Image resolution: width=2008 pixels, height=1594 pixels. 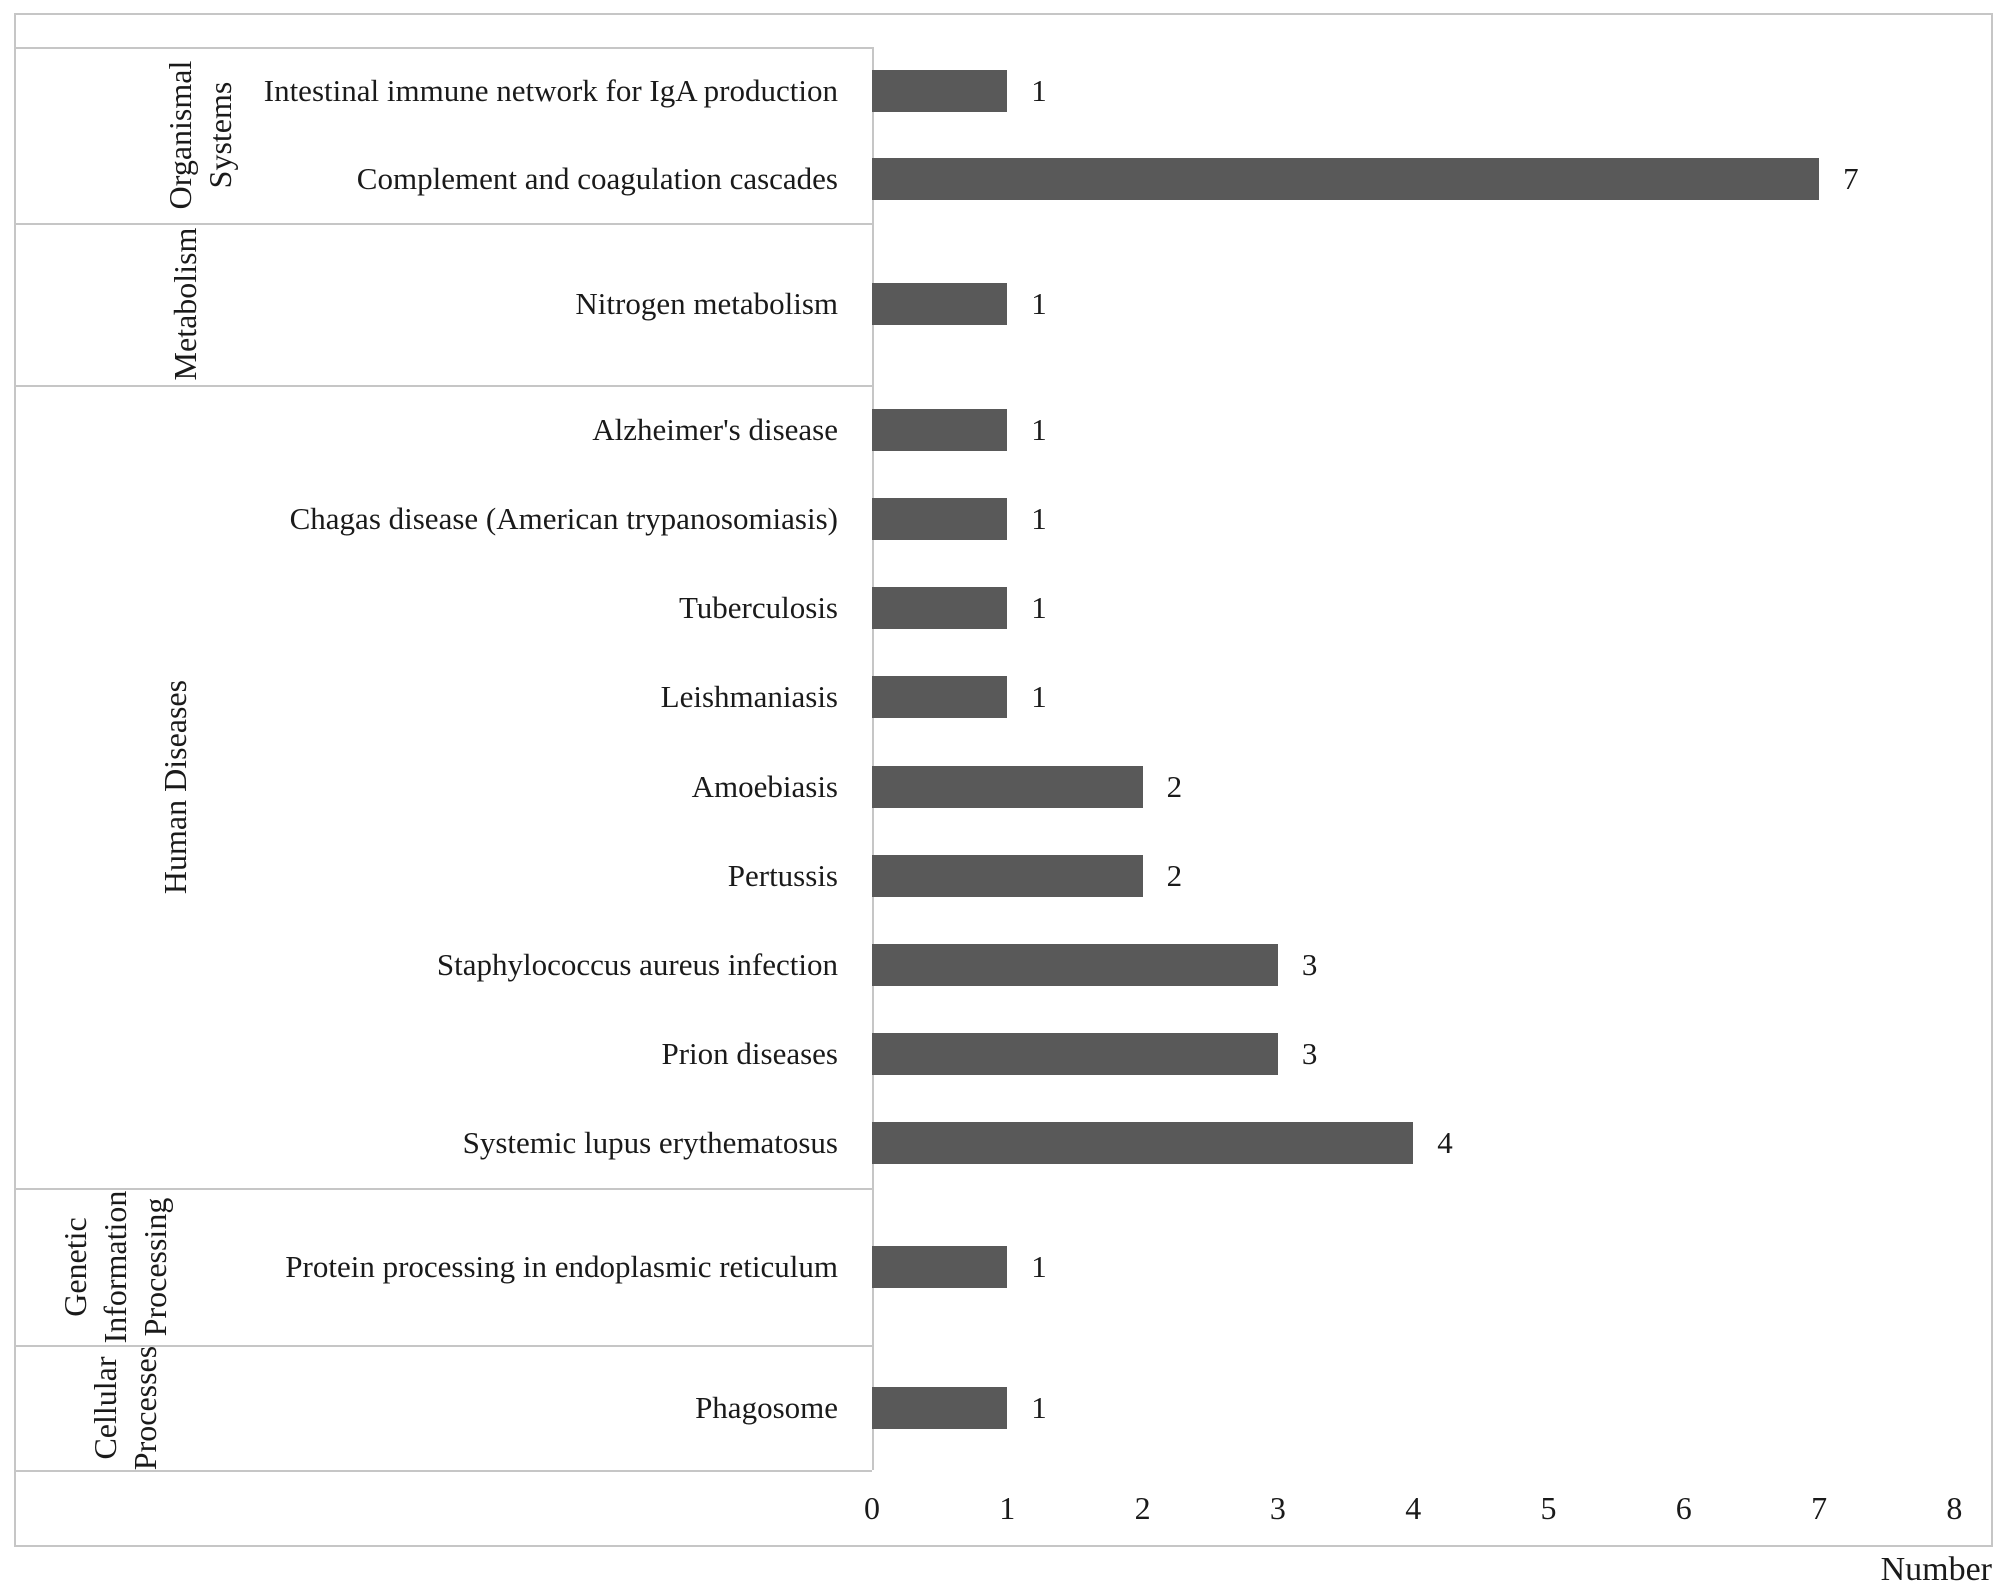 I want to click on x-axis-tick-label: 1, so click(x=1007, y=1508).